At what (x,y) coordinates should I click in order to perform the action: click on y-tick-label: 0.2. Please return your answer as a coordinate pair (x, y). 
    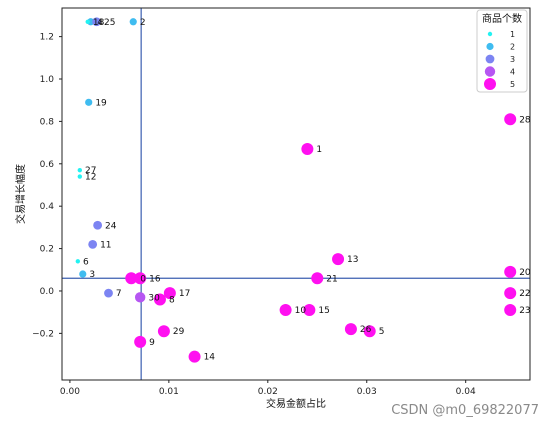
    Looking at the image, I should click on (47, 250).